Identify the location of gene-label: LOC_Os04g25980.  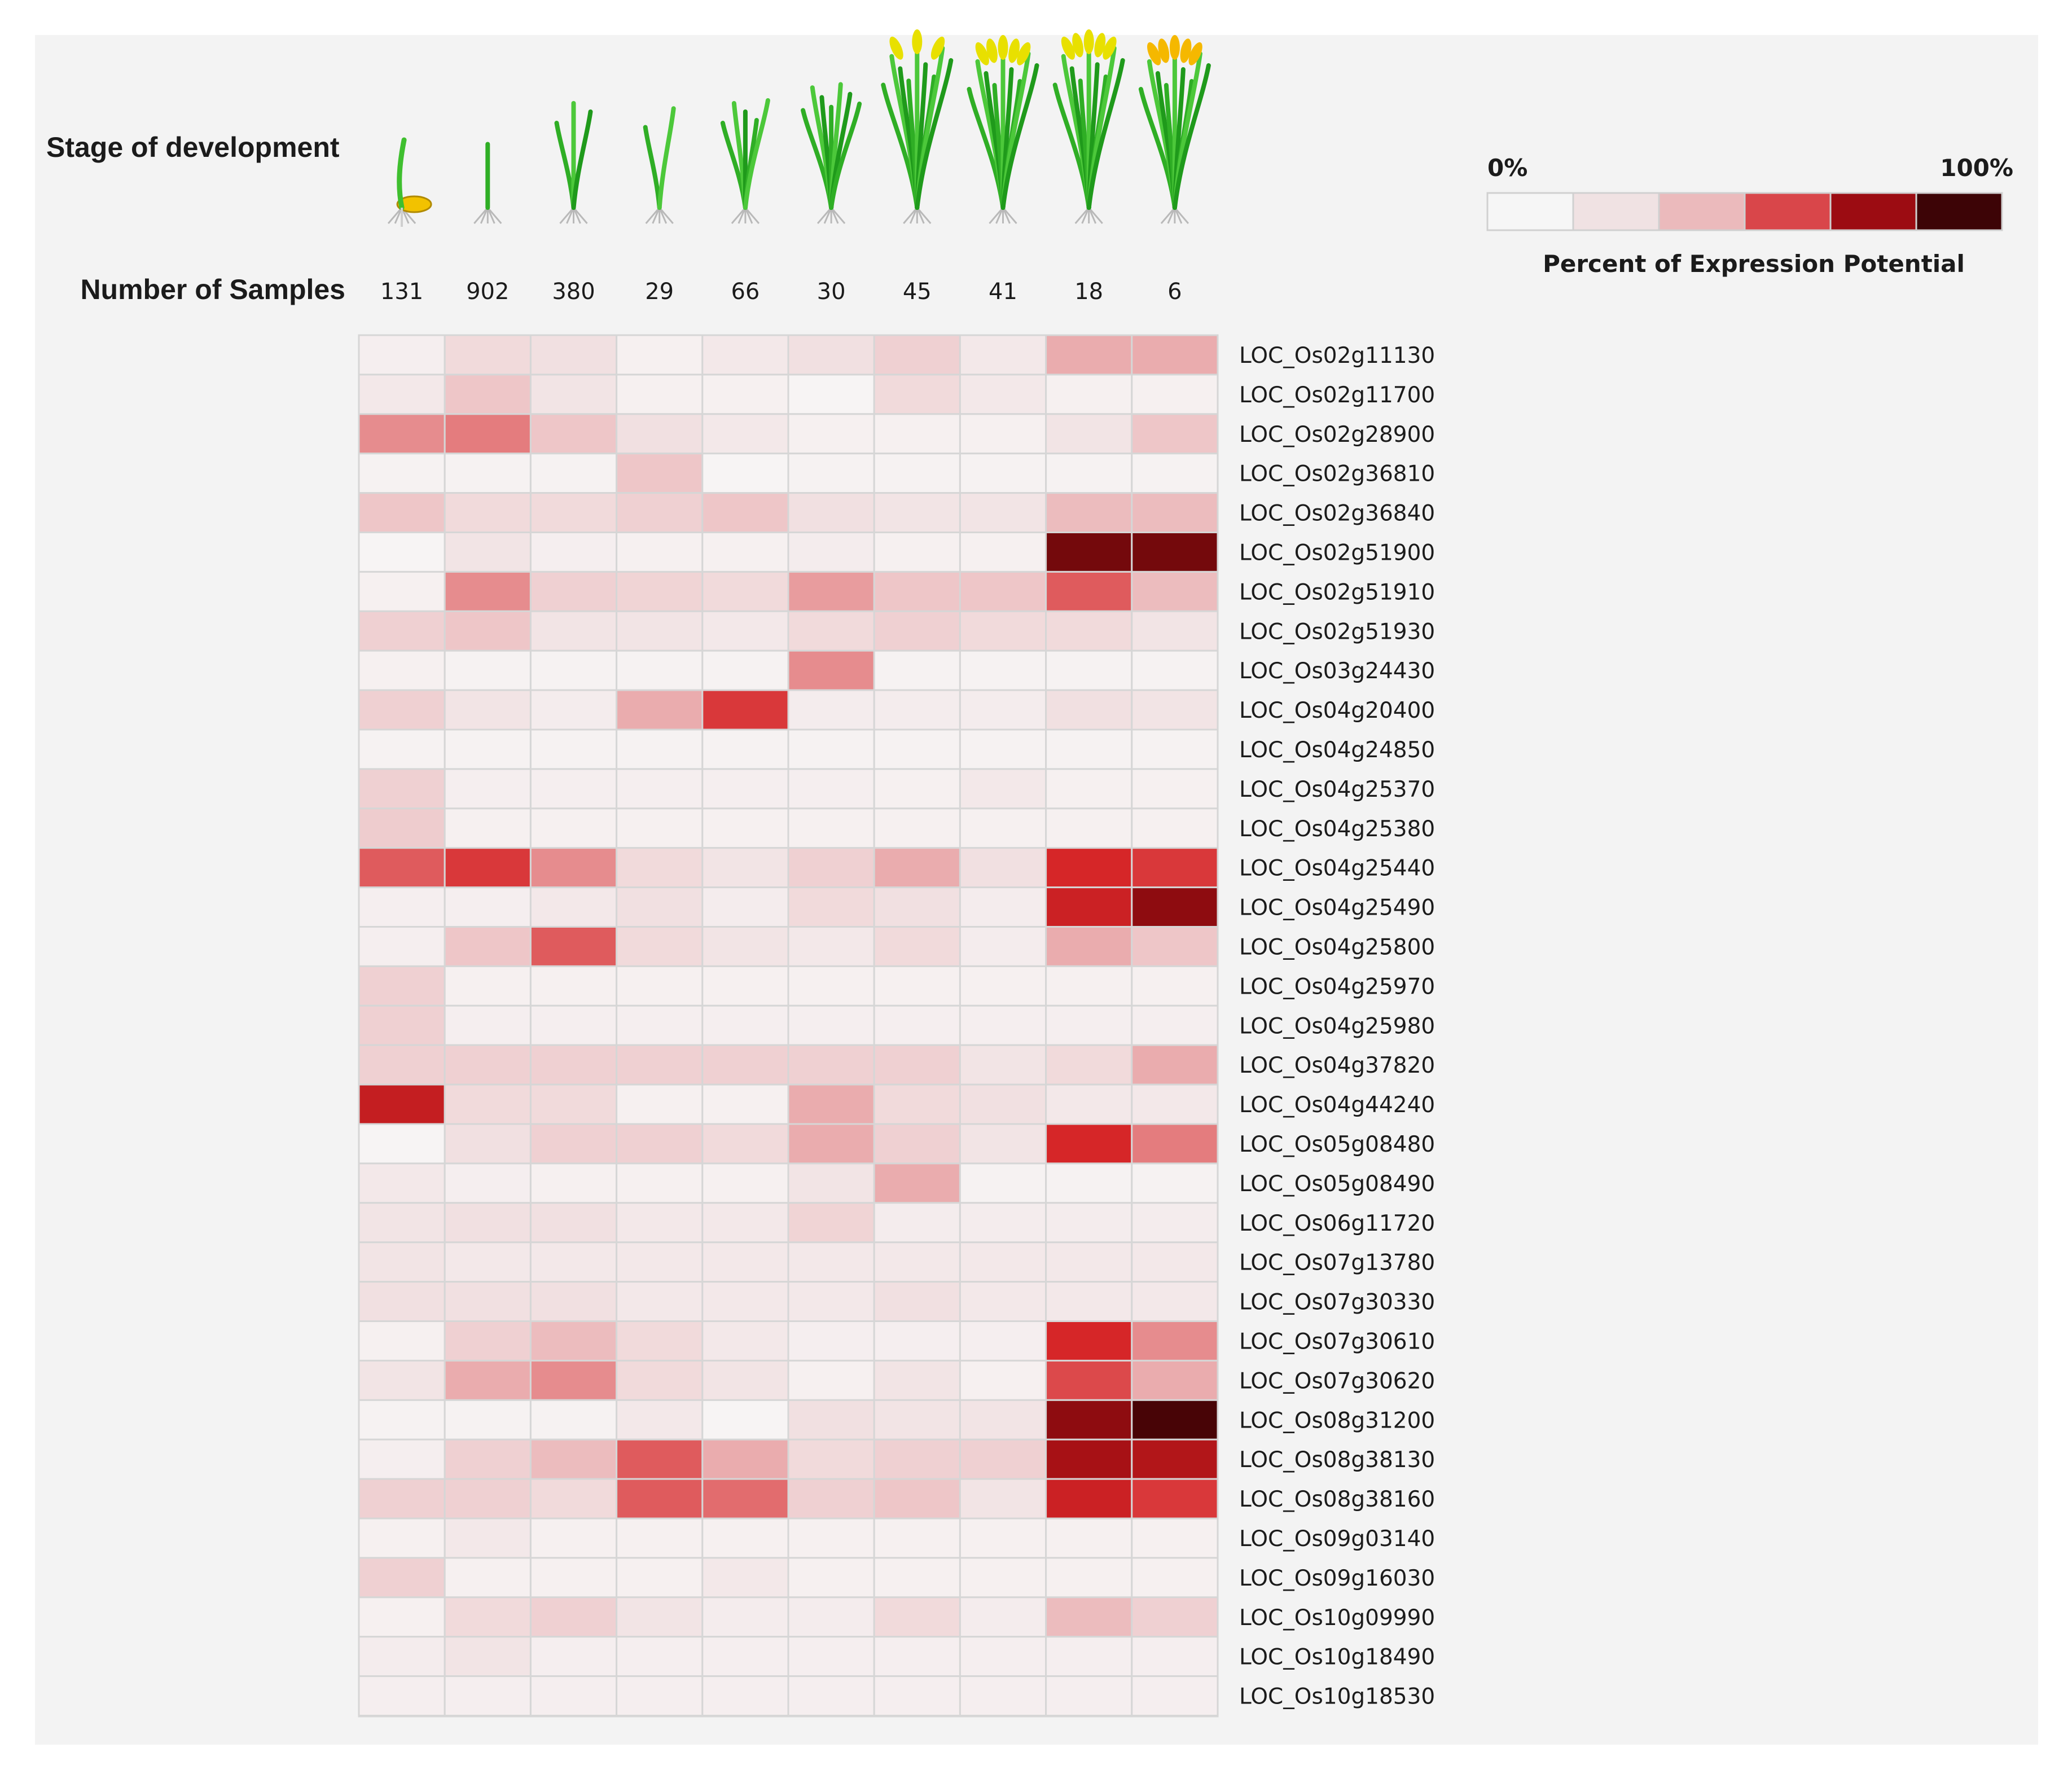
(1337, 1026).